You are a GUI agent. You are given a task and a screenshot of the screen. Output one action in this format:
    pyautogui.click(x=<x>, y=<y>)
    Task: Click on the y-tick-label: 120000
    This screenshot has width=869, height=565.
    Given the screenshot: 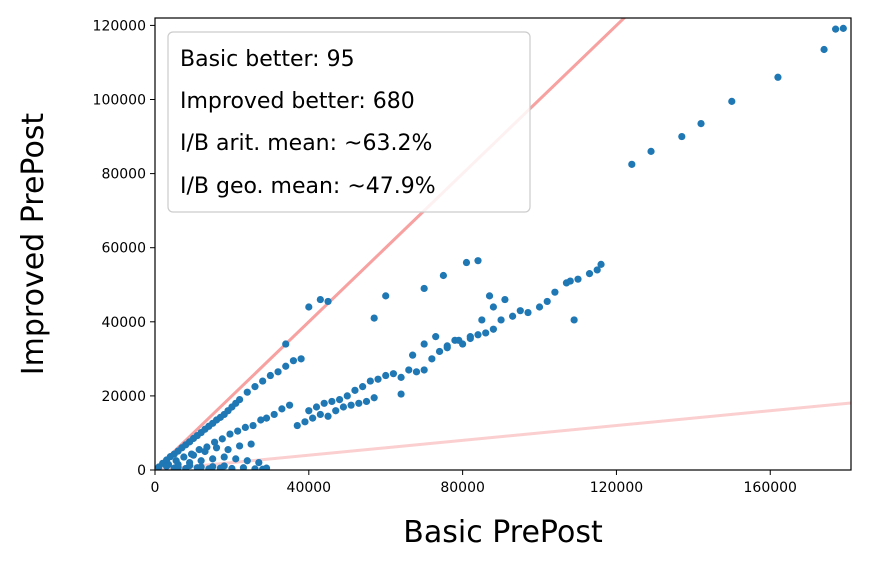 What is the action you would take?
    pyautogui.click(x=119, y=26)
    